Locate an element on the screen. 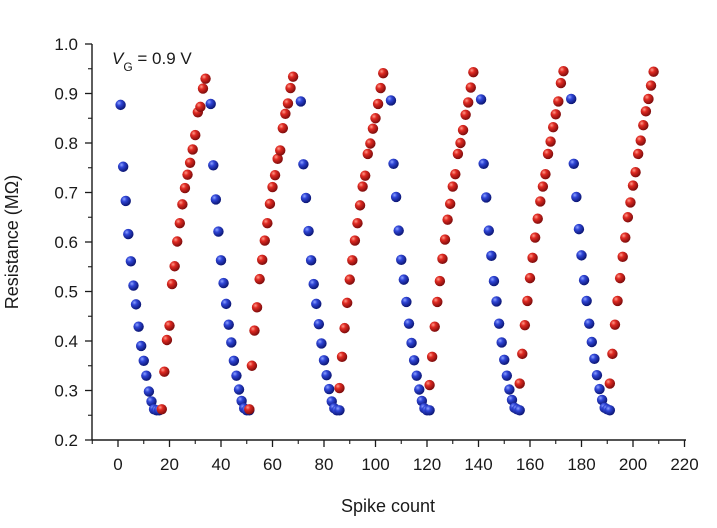 The height and width of the screenshot is (528, 717). x-tick-label: 0 is located at coordinates (117, 464).